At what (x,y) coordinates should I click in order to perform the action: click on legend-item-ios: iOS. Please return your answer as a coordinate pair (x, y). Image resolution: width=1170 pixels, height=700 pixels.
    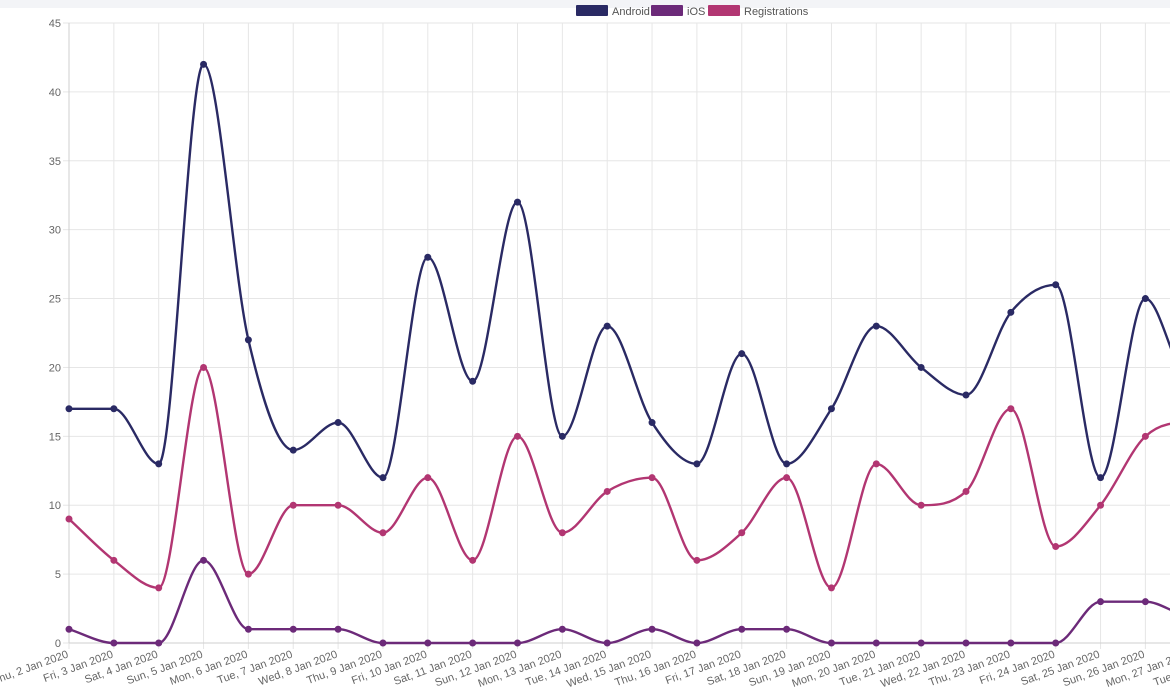
    Looking at the image, I should click on (678, 11).